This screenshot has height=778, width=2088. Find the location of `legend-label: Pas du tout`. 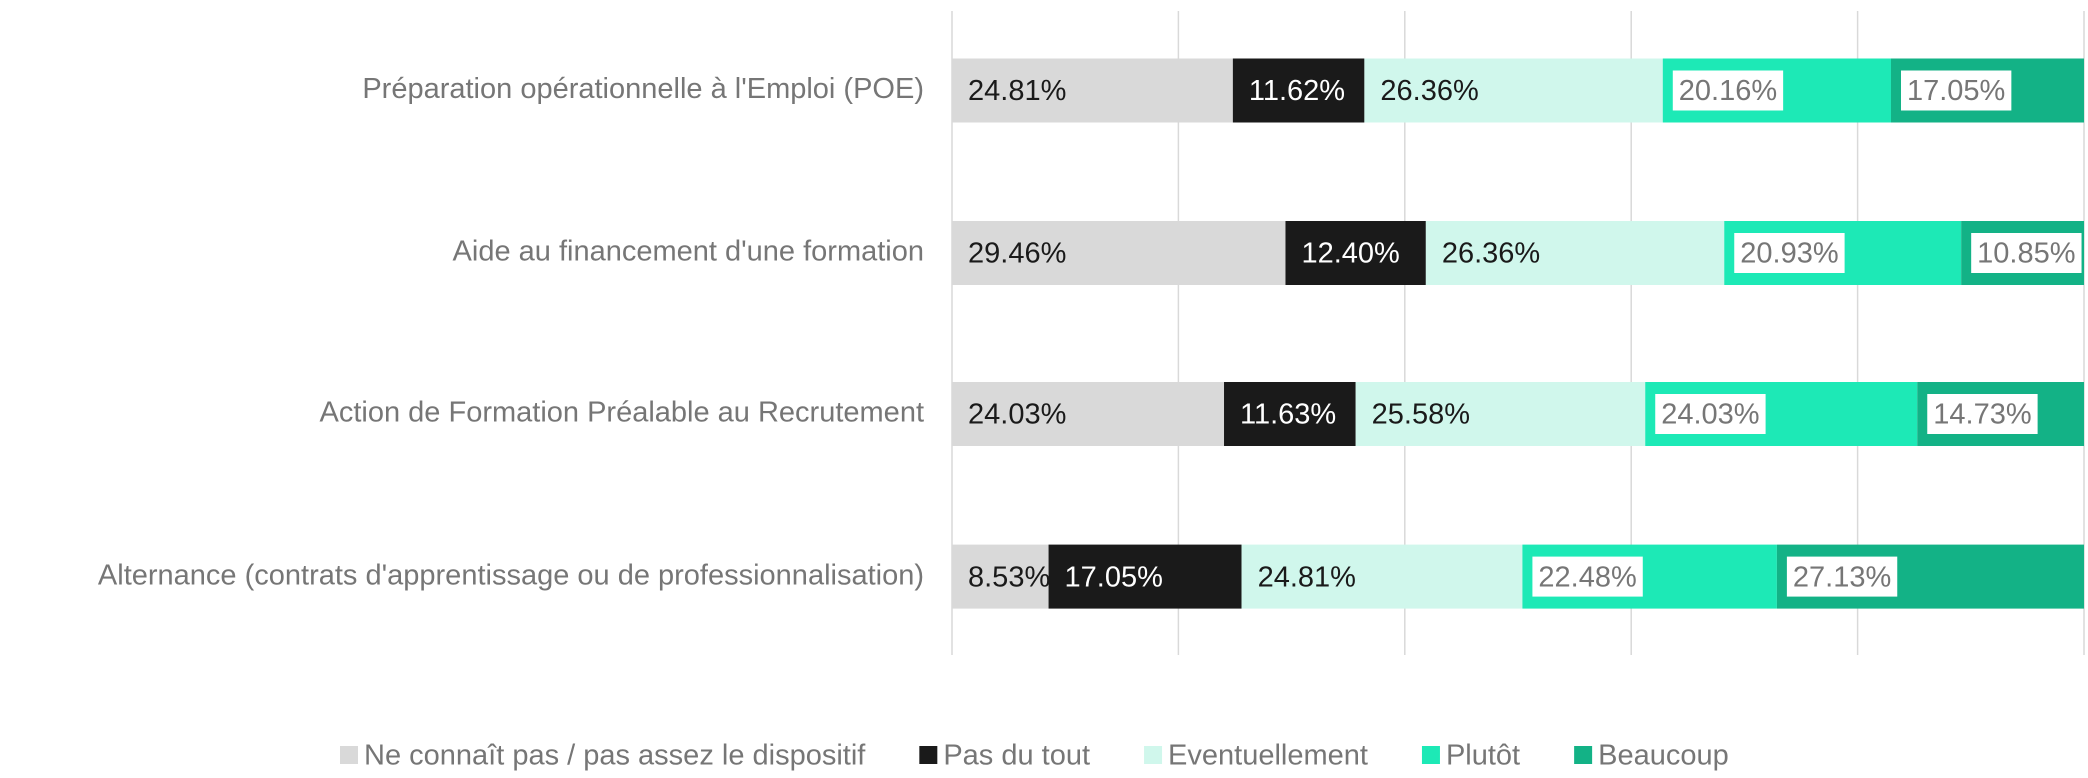

legend-label: Pas du tout is located at coordinates (1016, 756).